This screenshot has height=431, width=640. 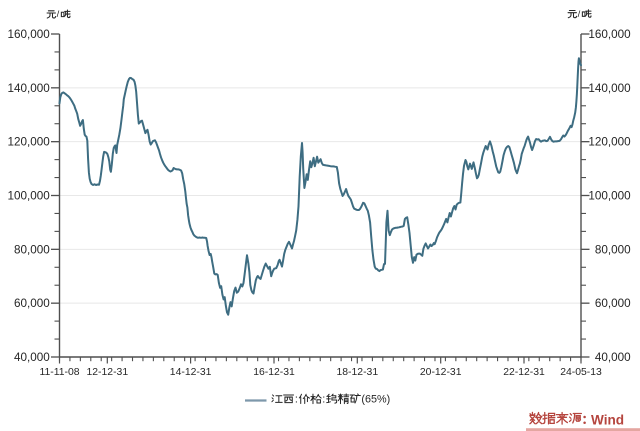 I want to click on svg-text: 12-12-31, so click(x=108, y=372).